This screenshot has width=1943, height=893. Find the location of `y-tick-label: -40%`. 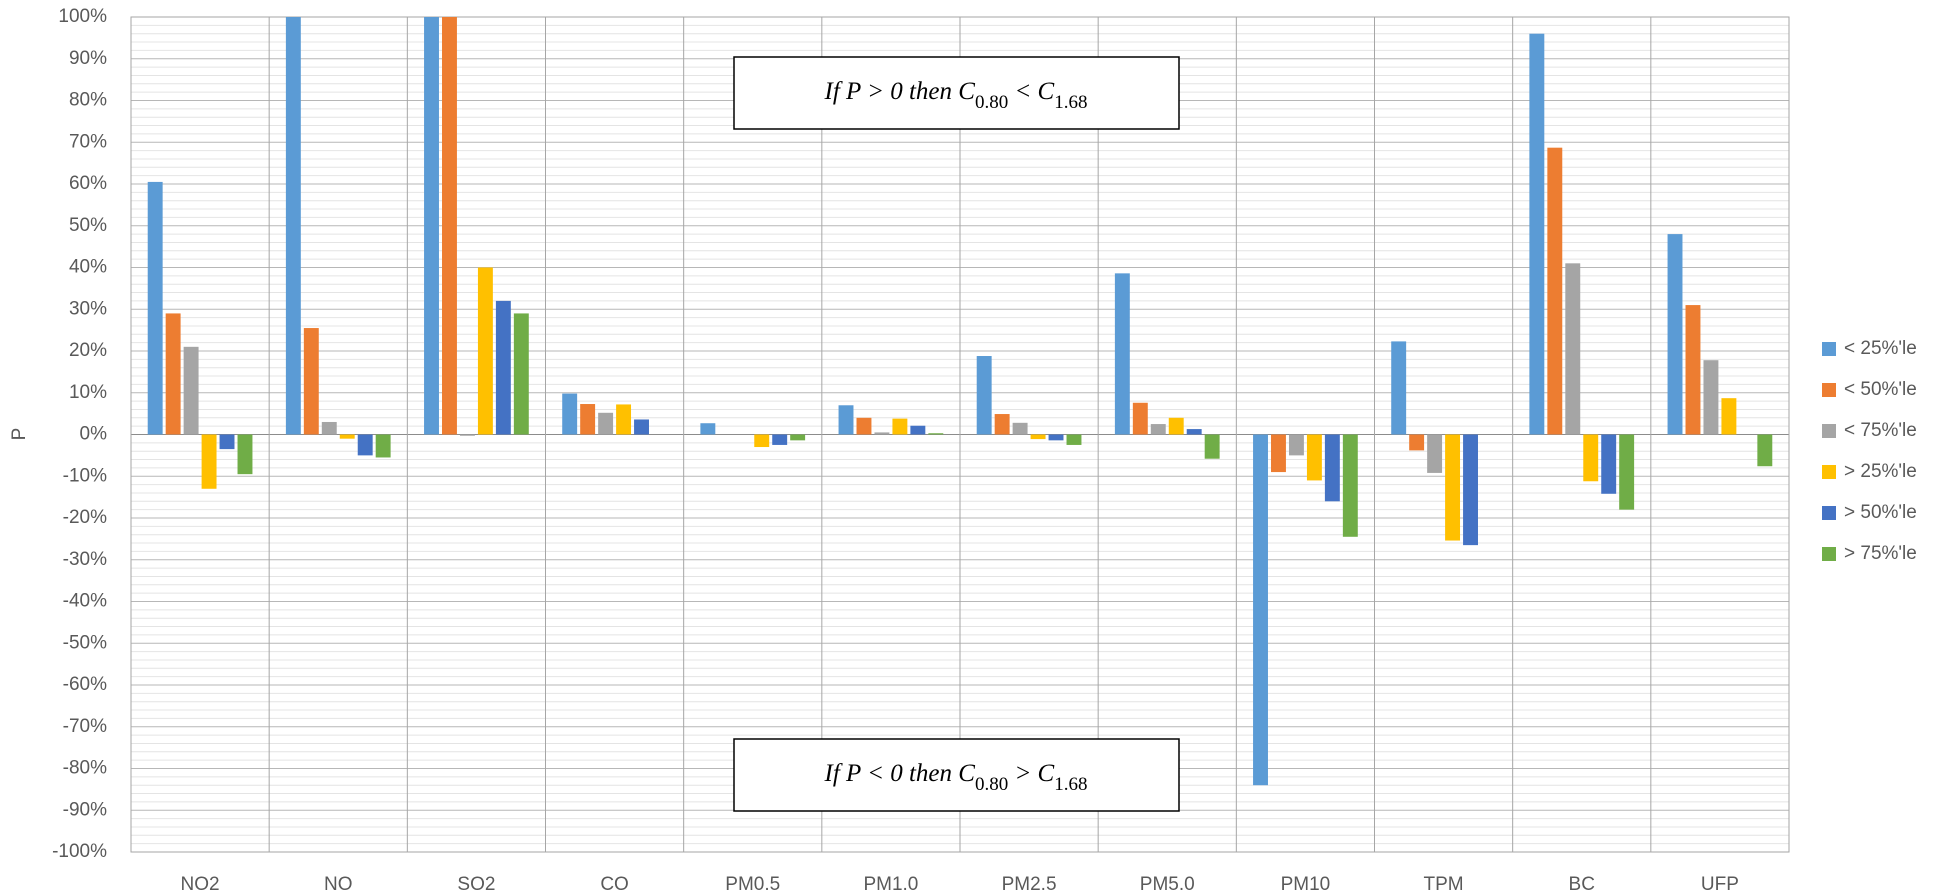

y-tick-label: -40% is located at coordinates (85, 601).